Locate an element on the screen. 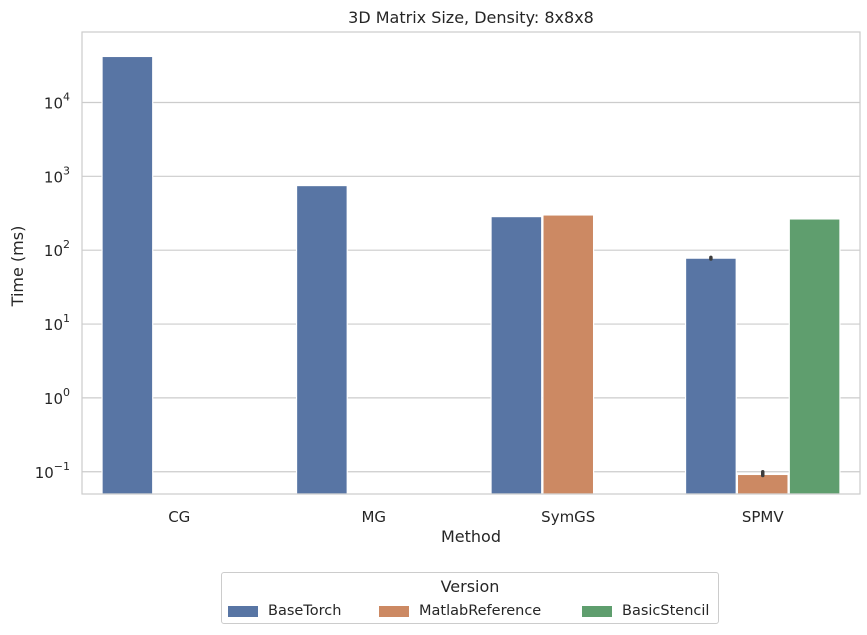 This screenshot has height=635, width=867. y-tick-label: 10² is located at coordinates (57, 249).